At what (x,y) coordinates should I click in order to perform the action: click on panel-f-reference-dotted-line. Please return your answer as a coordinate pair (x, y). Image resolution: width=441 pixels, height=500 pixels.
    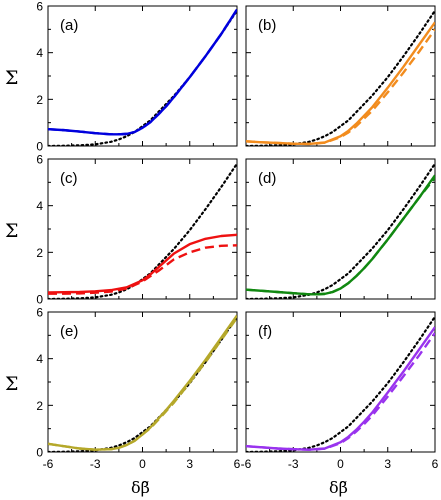
    Looking at the image, I should click on (340, 383).